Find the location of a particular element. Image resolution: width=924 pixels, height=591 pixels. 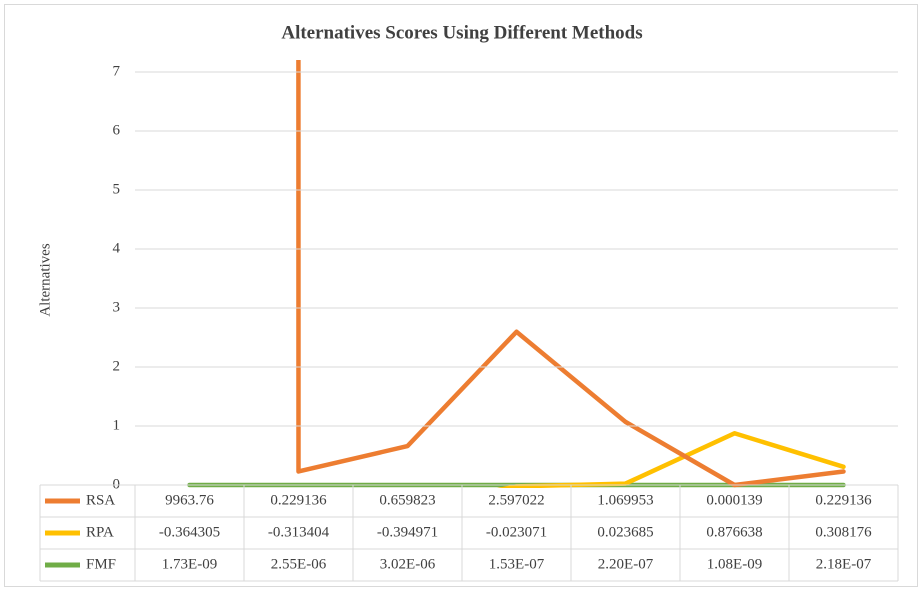

table-cell: 3.02E-06 is located at coordinates (408, 564).